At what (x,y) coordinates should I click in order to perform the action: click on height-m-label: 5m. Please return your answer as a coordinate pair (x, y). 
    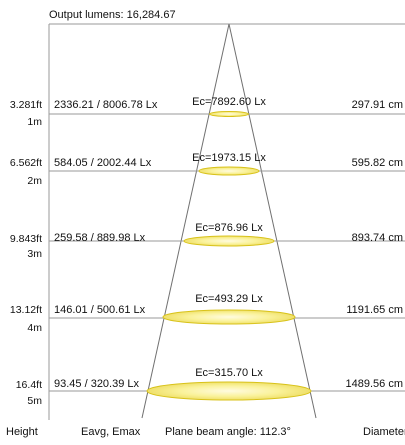
    Looking at the image, I should click on (34, 401).